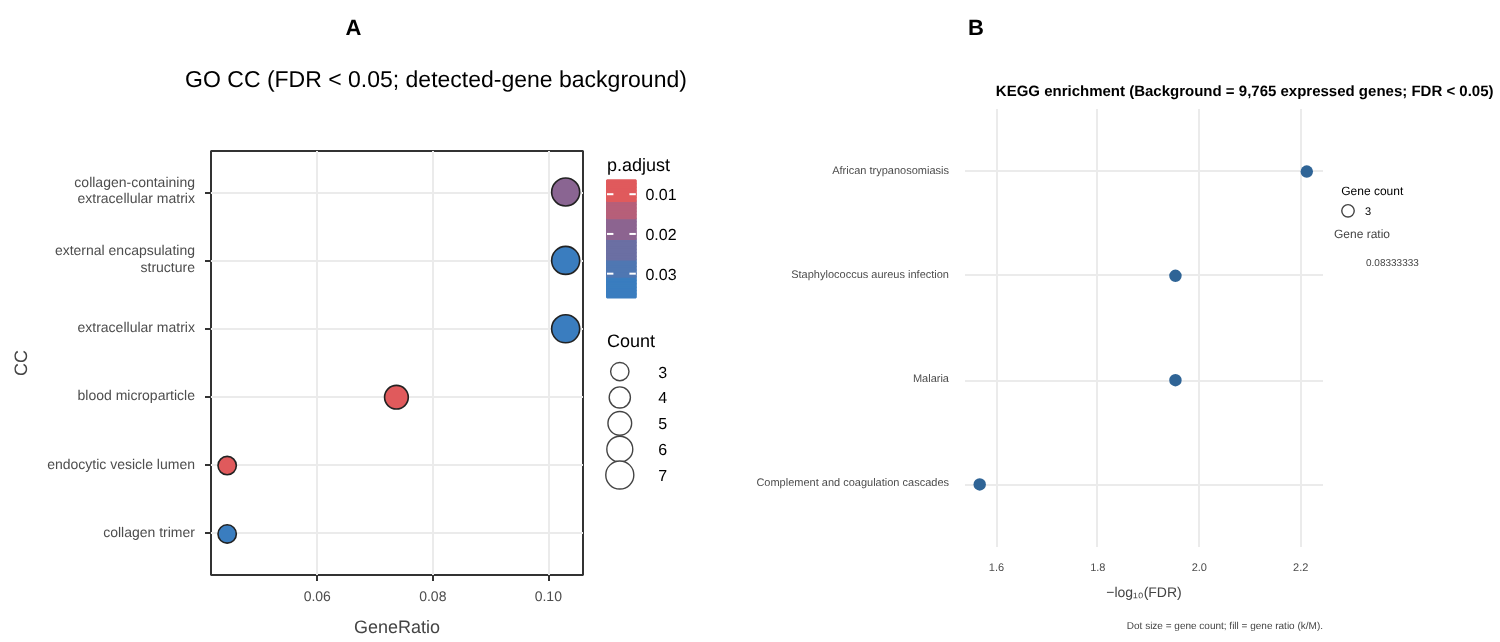 Image resolution: width=1500 pixels, height=642 pixels. What do you see at coordinates (397, 627) in the screenshot?
I see `x-axis-title: GeneRatio` at bounding box center [397, 627].